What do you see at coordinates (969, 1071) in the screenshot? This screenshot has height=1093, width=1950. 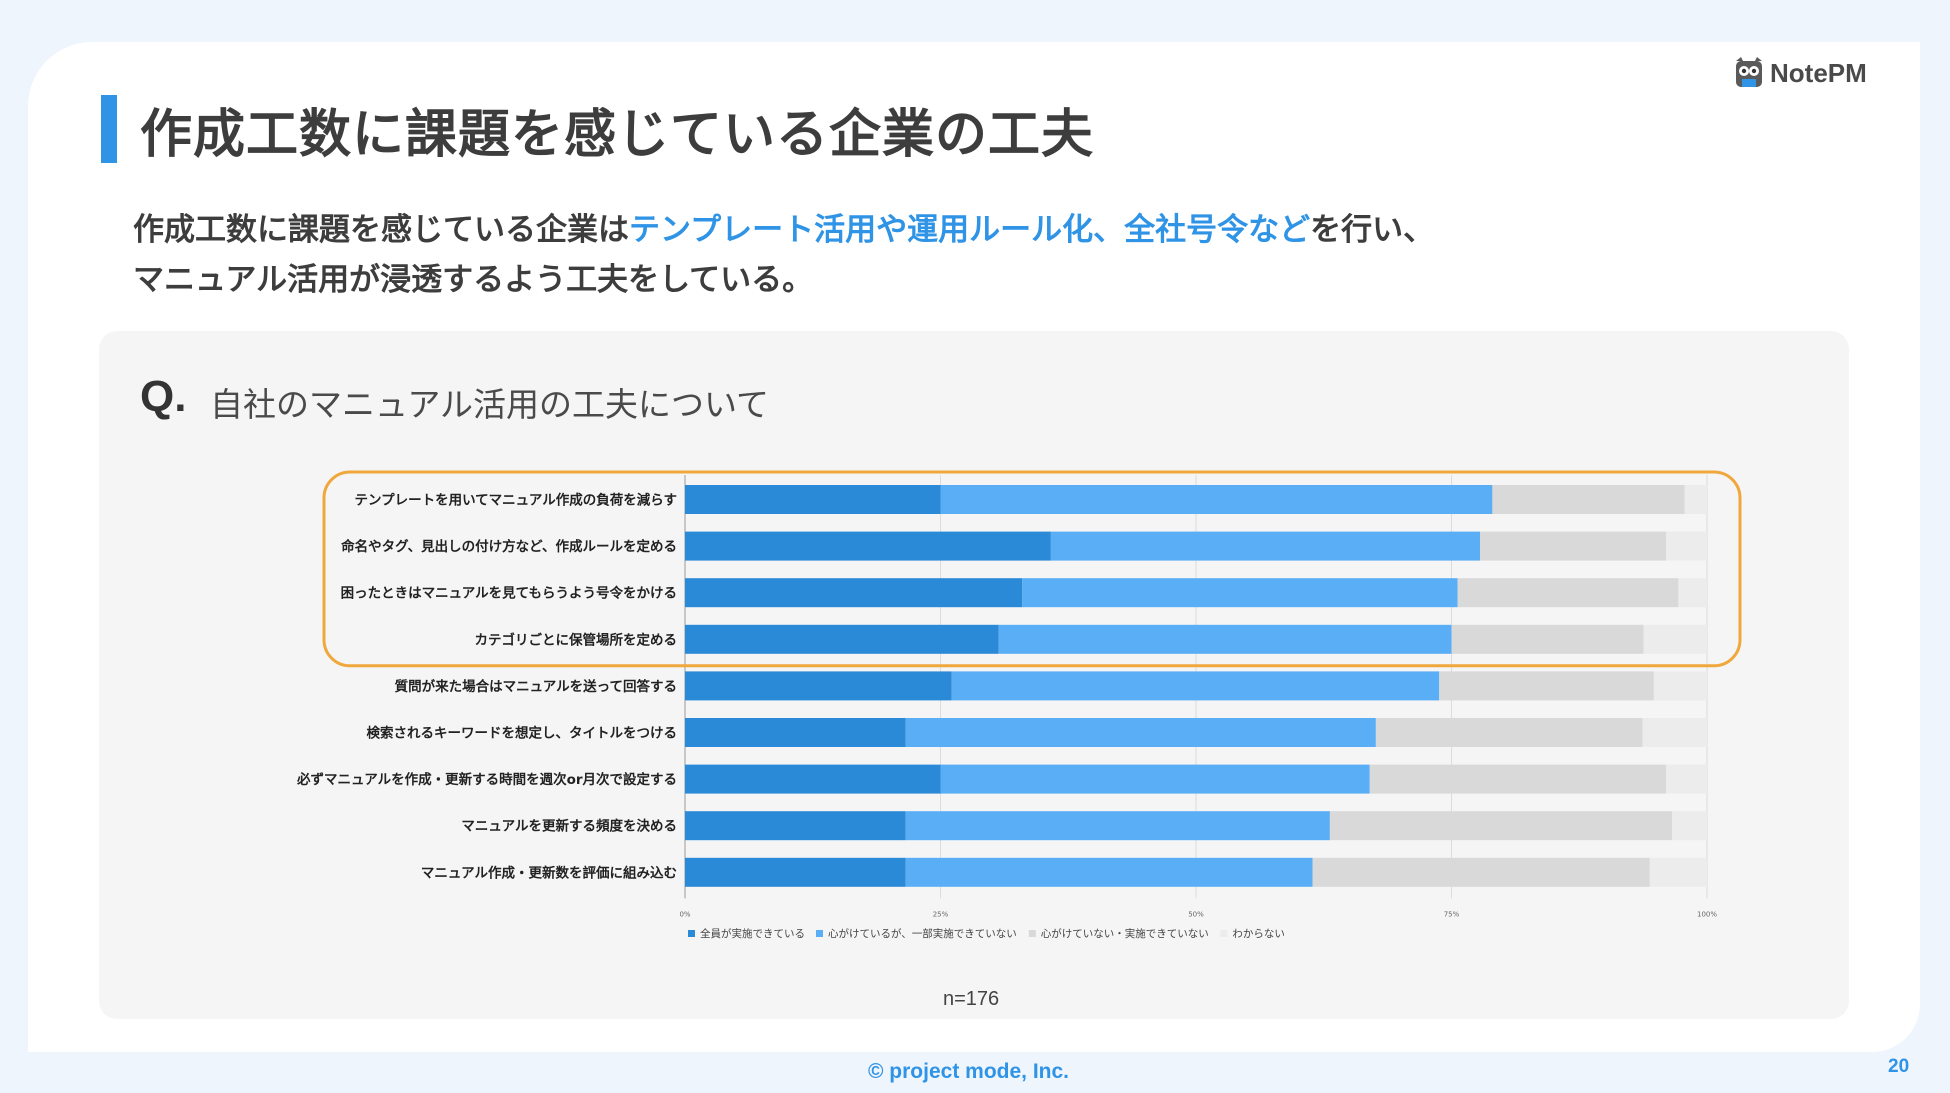 I see `footer-copyright: © project mode, Inc.` at bounding box center [969, 1071].